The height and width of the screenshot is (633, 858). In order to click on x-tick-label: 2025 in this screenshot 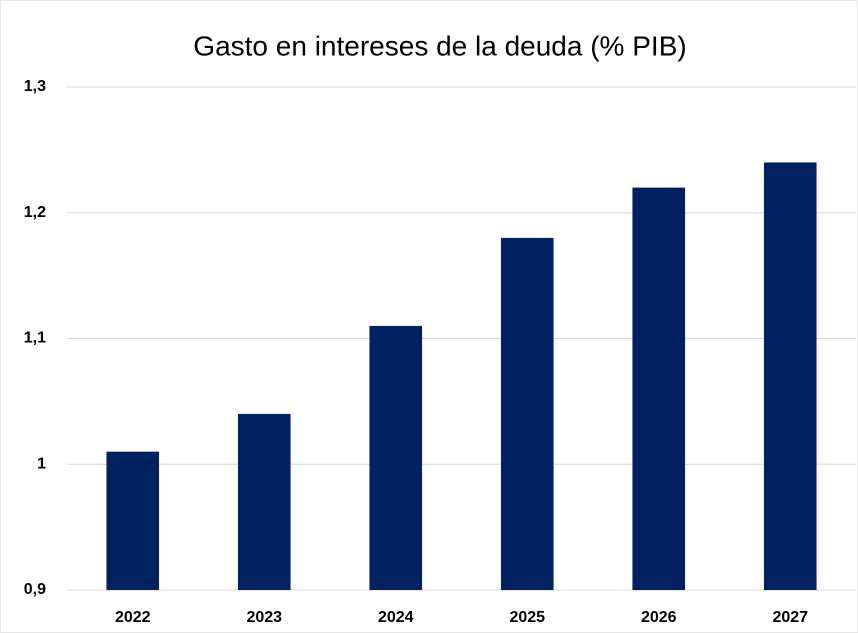, I will do `click(527, 617)`.